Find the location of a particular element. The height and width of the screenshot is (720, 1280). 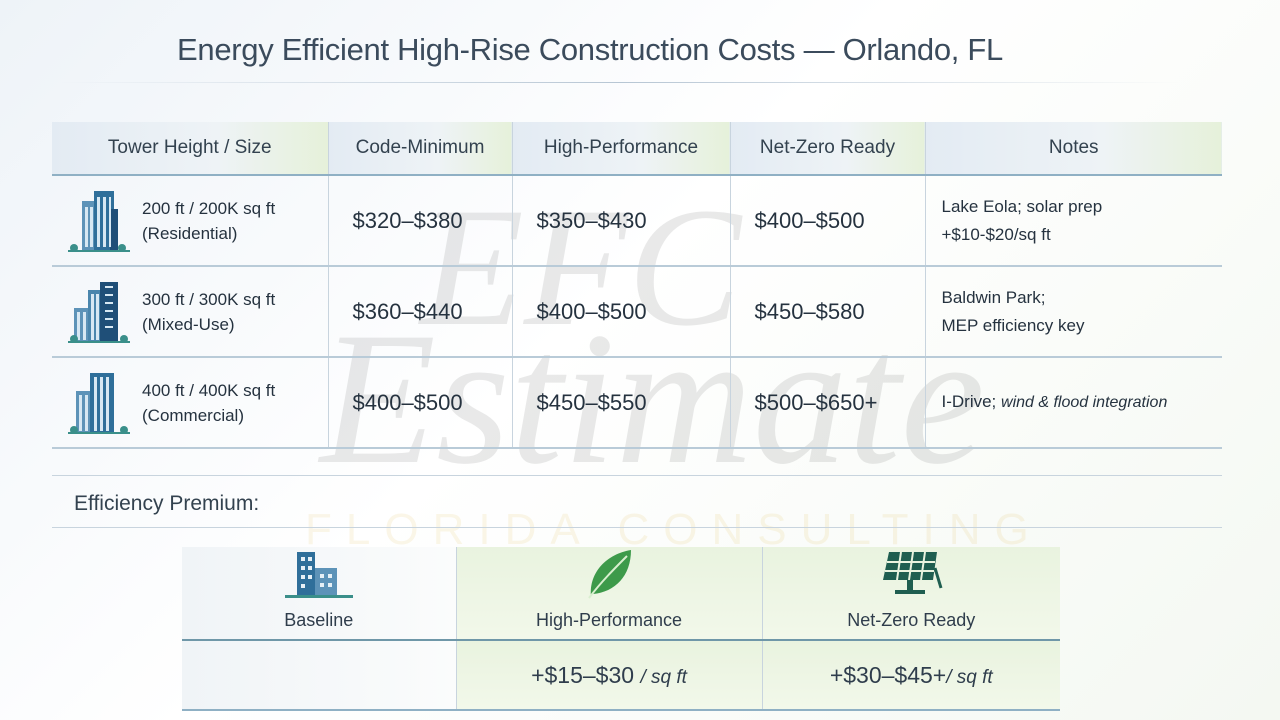

type-label: (Mixed-Use) is located at coordinates (188, 324).